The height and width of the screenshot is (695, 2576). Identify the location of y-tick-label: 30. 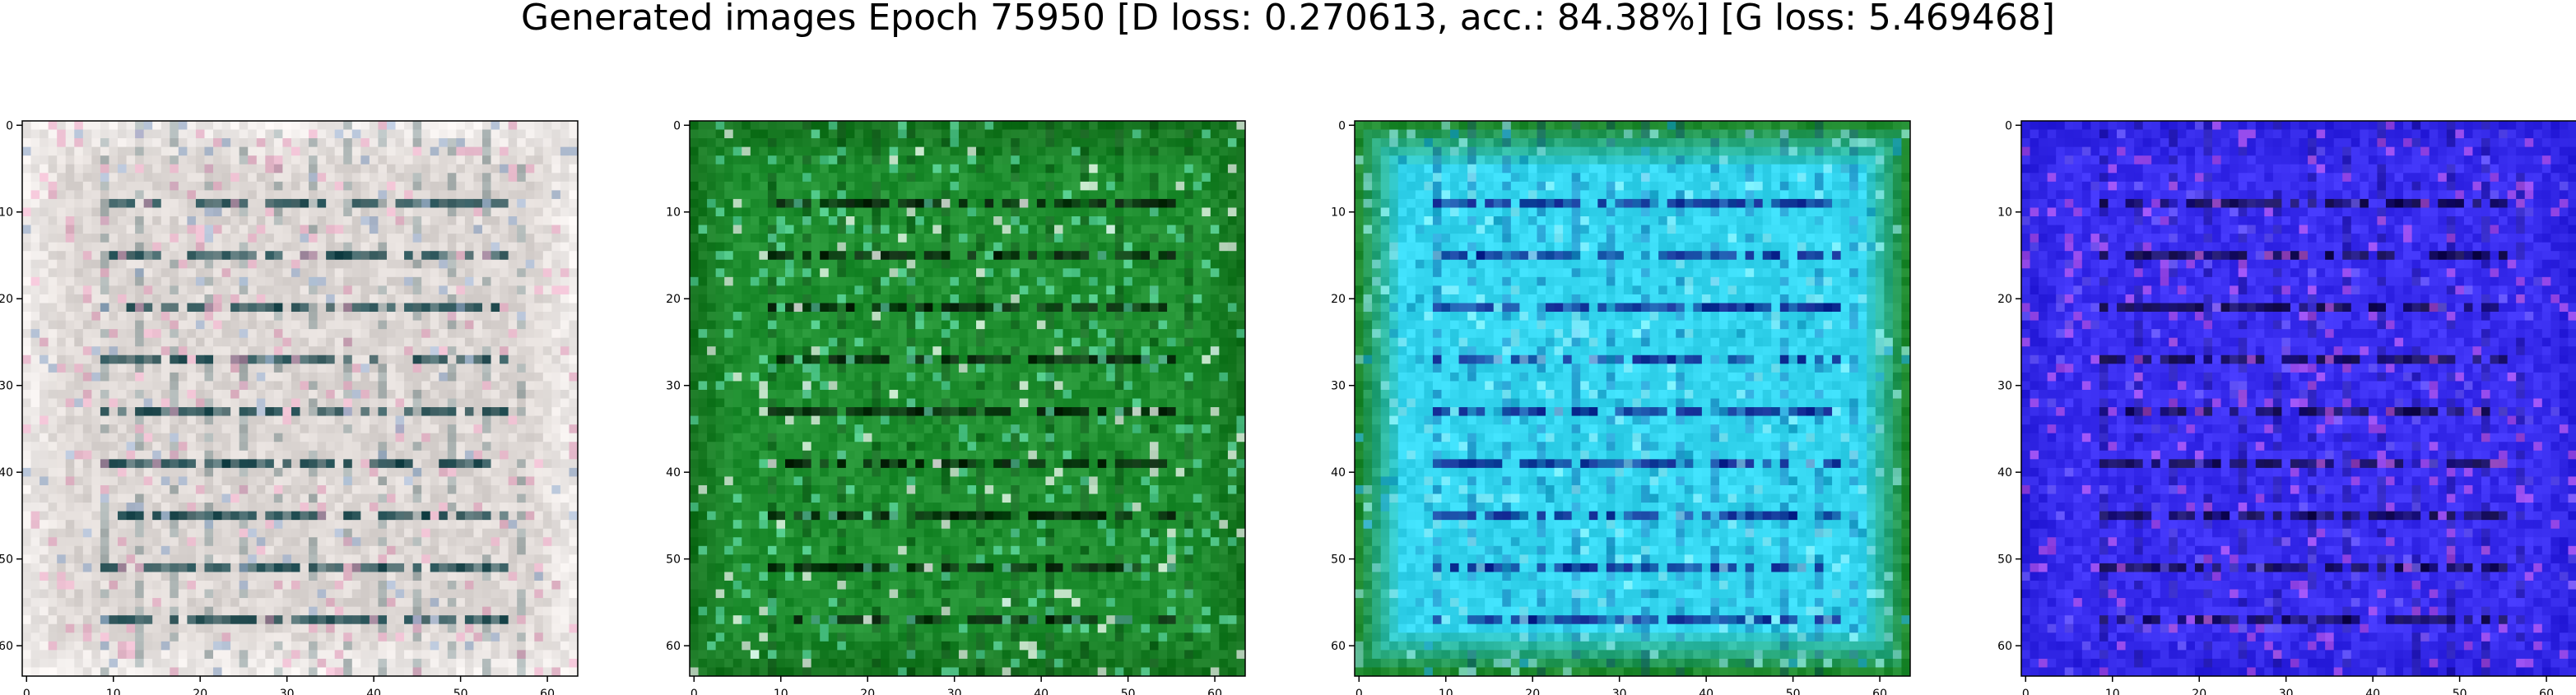
(6, 386).